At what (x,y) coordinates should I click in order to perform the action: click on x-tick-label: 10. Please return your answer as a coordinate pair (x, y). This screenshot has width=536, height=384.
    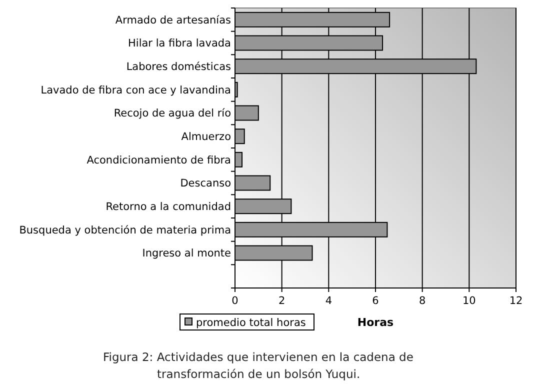
    Looking at the image, I should click on (469, 301).